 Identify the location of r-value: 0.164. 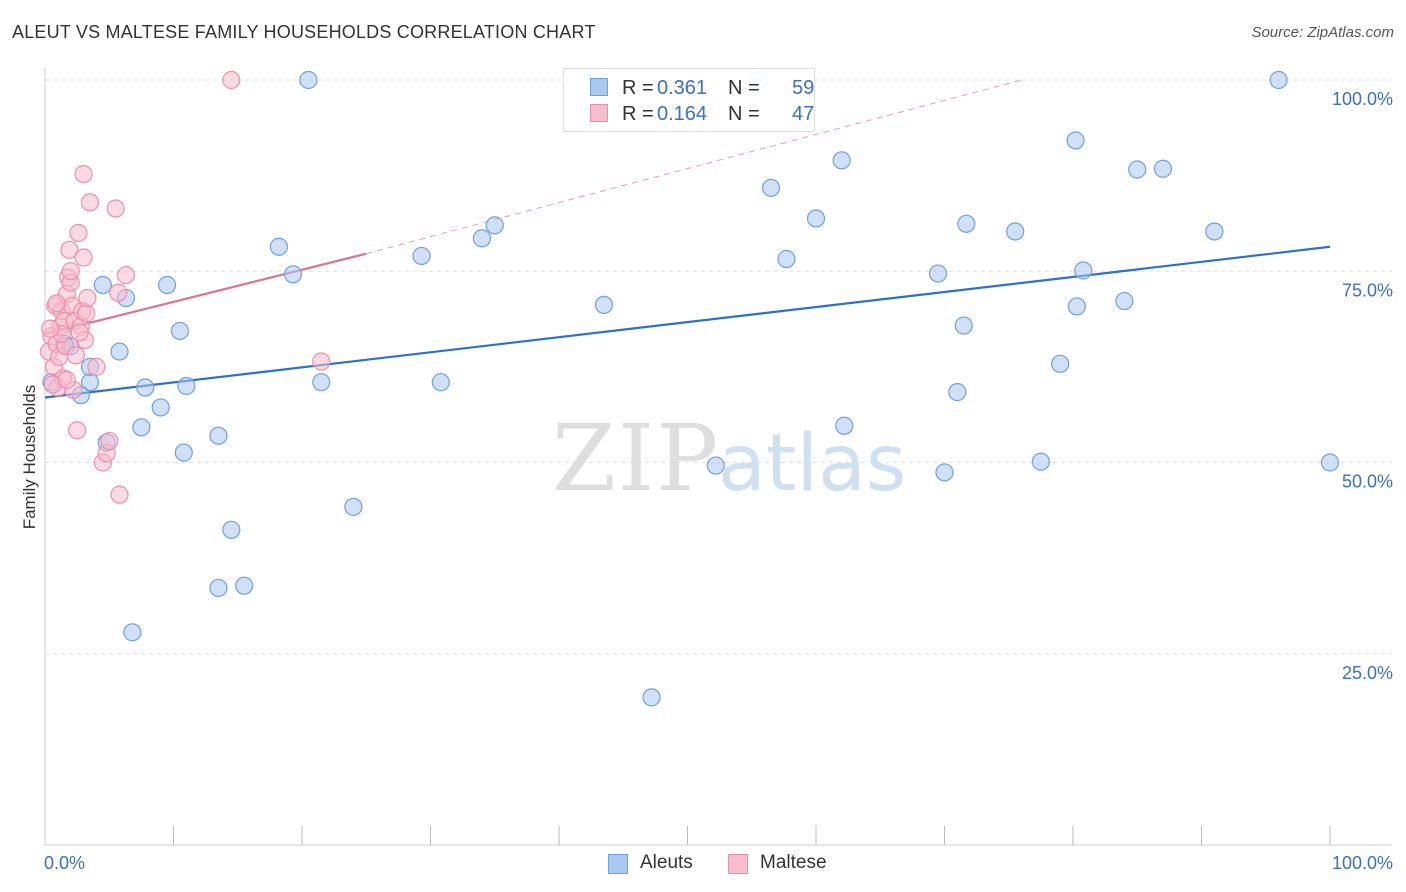
(682, 114).